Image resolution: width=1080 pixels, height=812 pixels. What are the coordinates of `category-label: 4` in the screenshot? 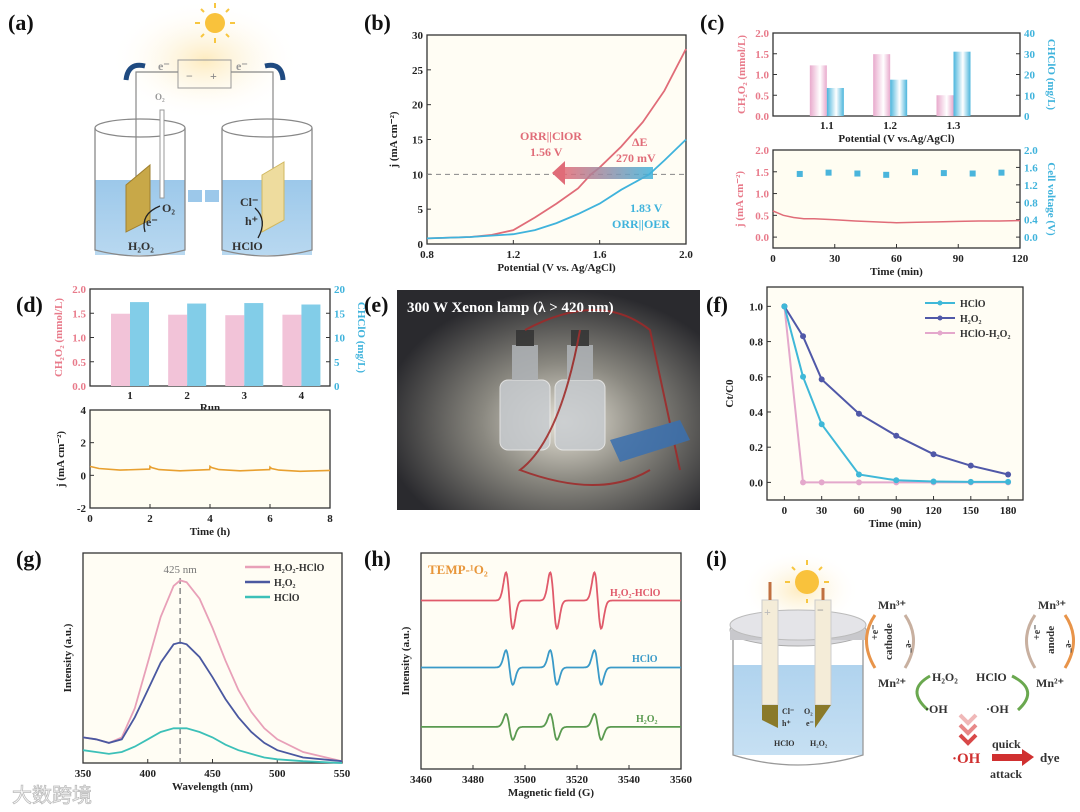 It's located at (302, 396).